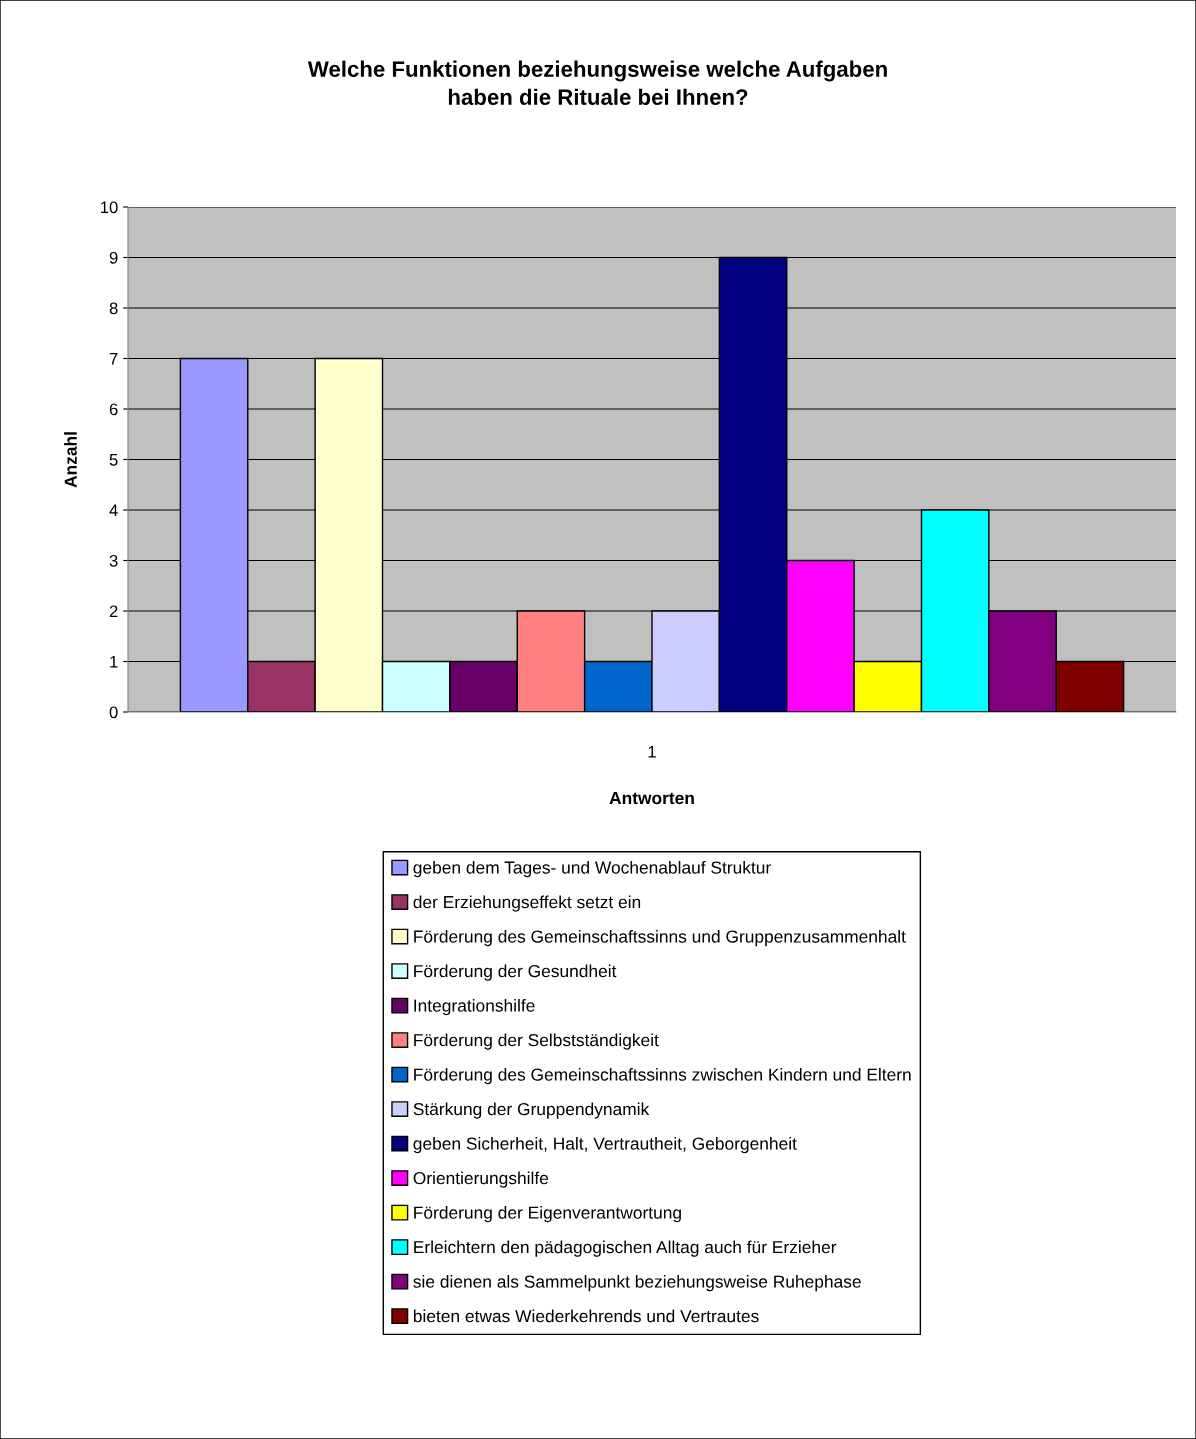  Describe the element at coordinates (109, 207) in the screenshot. I see `y-tick-label: 10` at that location.